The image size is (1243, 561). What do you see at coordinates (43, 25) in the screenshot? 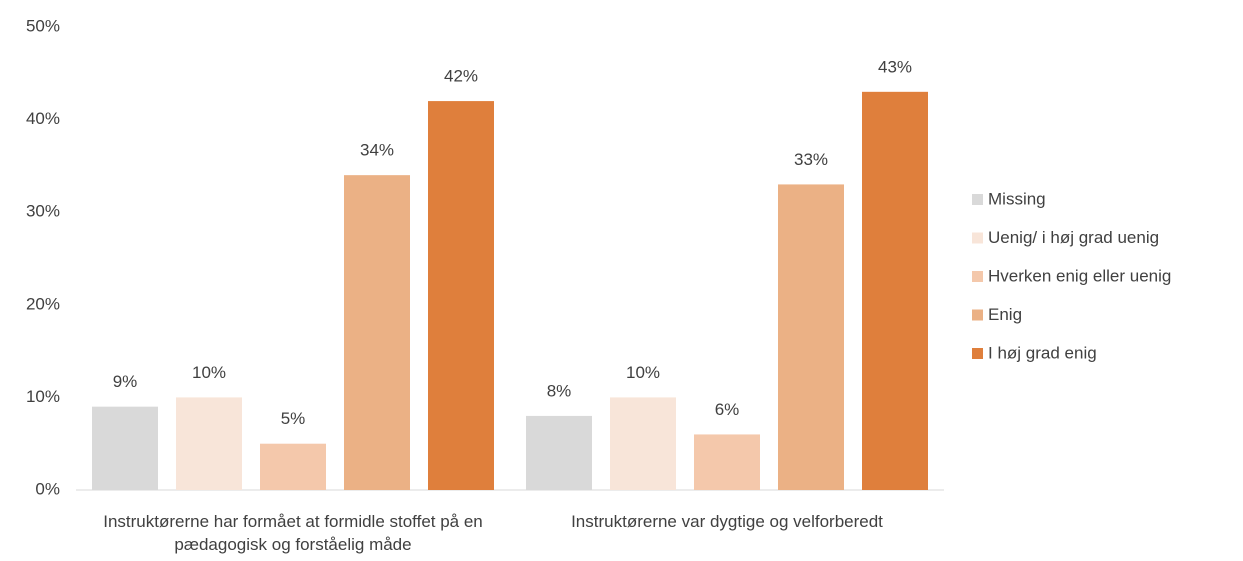
I see `y-tick-label: 50%` at bounding box center [43, 25].